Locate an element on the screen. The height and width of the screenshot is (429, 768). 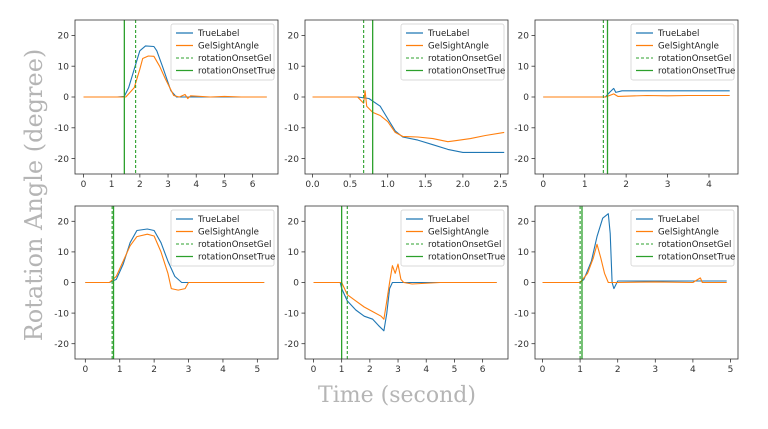
x-tick-label: 0.0 is located at coordinates (312, 185).